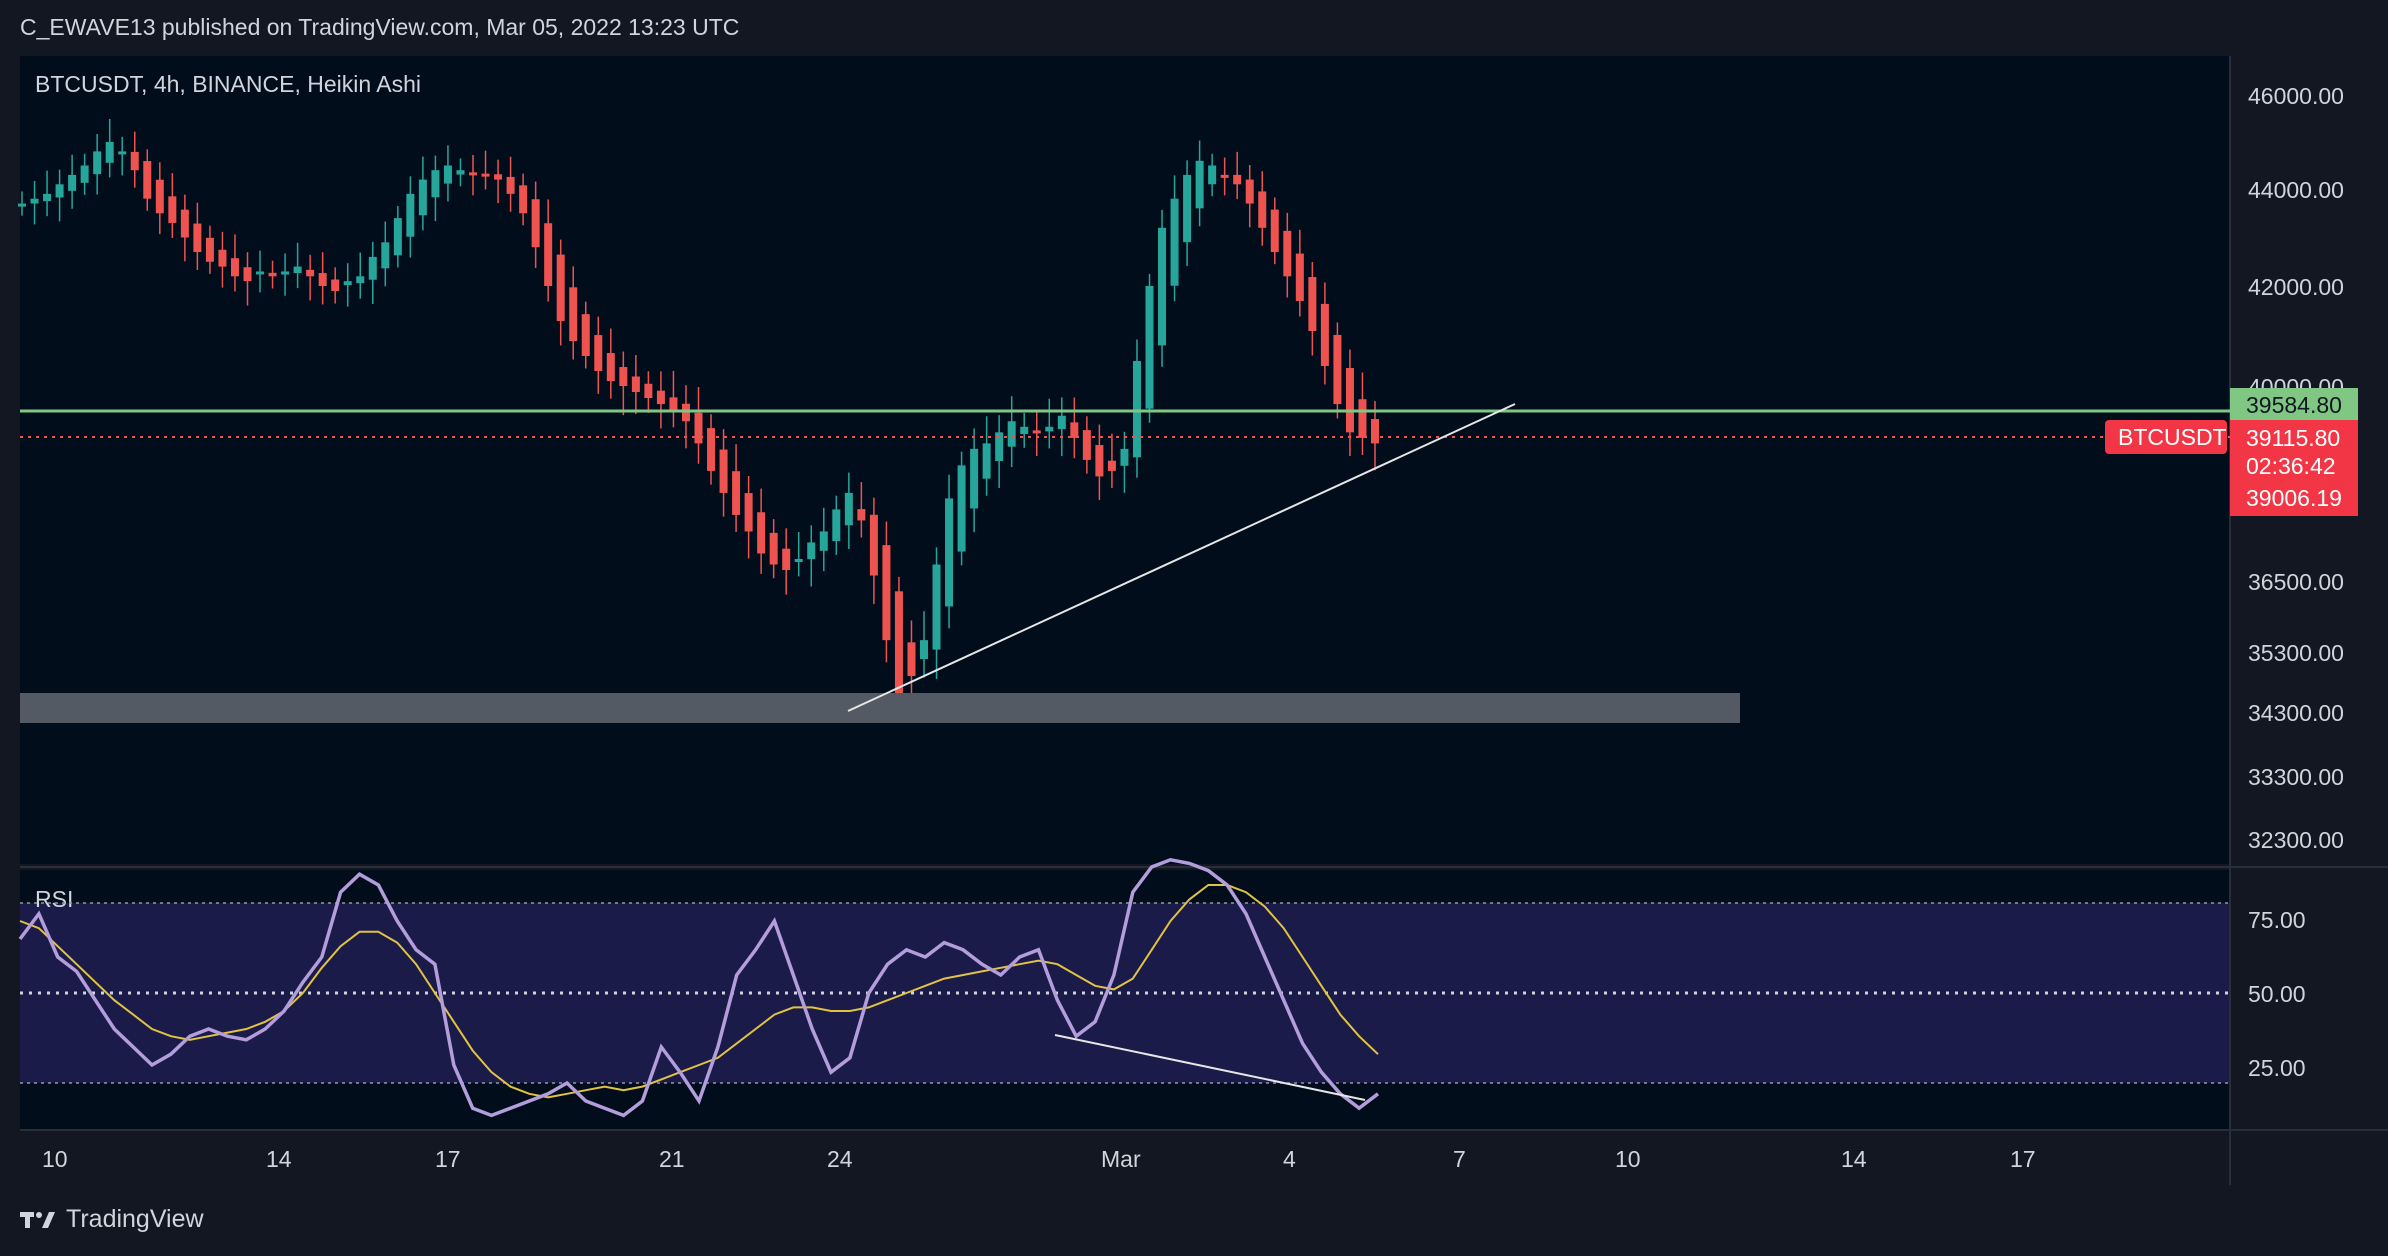 The width and height of the screenshot is (2388, 1256). Describe the element at coordinates (2296, 190) in the screenshot. I see `y-tick: 44000.00` at that location.